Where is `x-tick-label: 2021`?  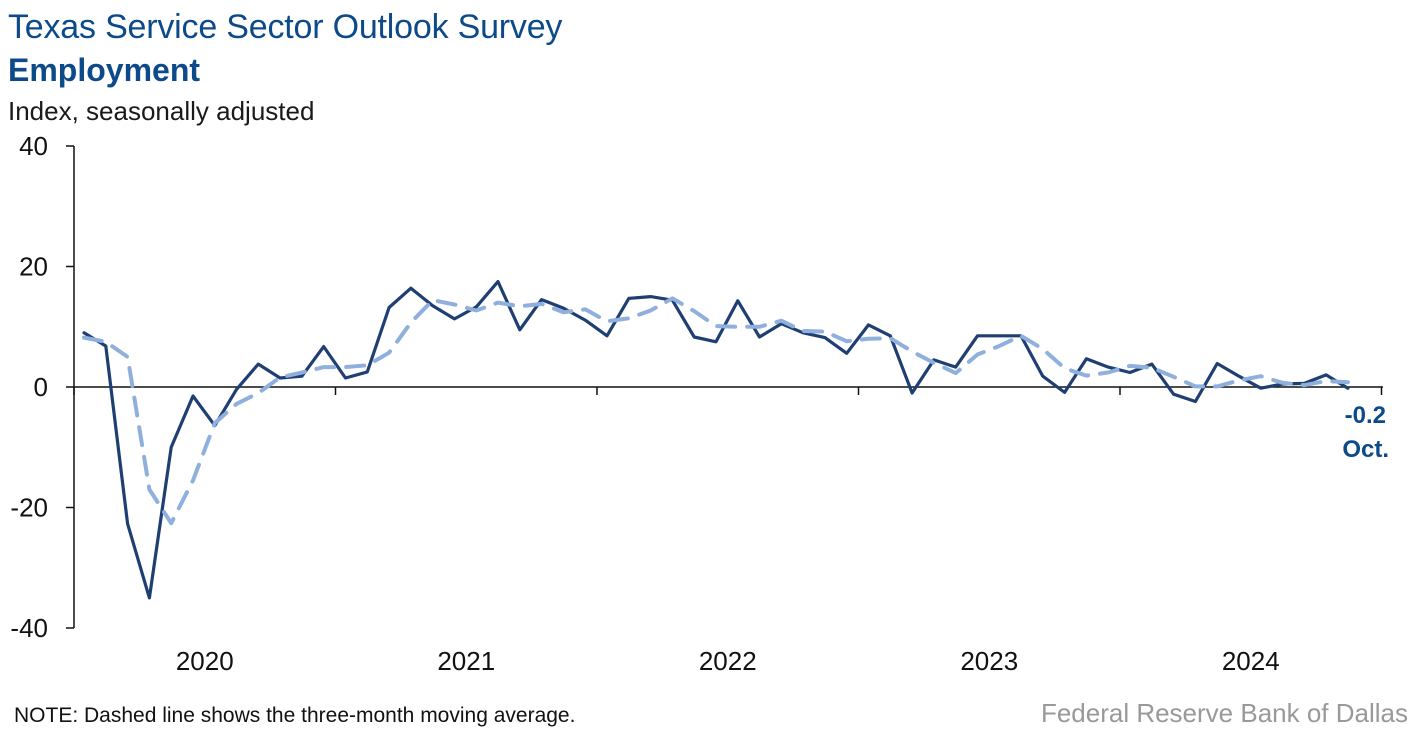 x-tick-label: 2021 is located at coordinates (466, 661).